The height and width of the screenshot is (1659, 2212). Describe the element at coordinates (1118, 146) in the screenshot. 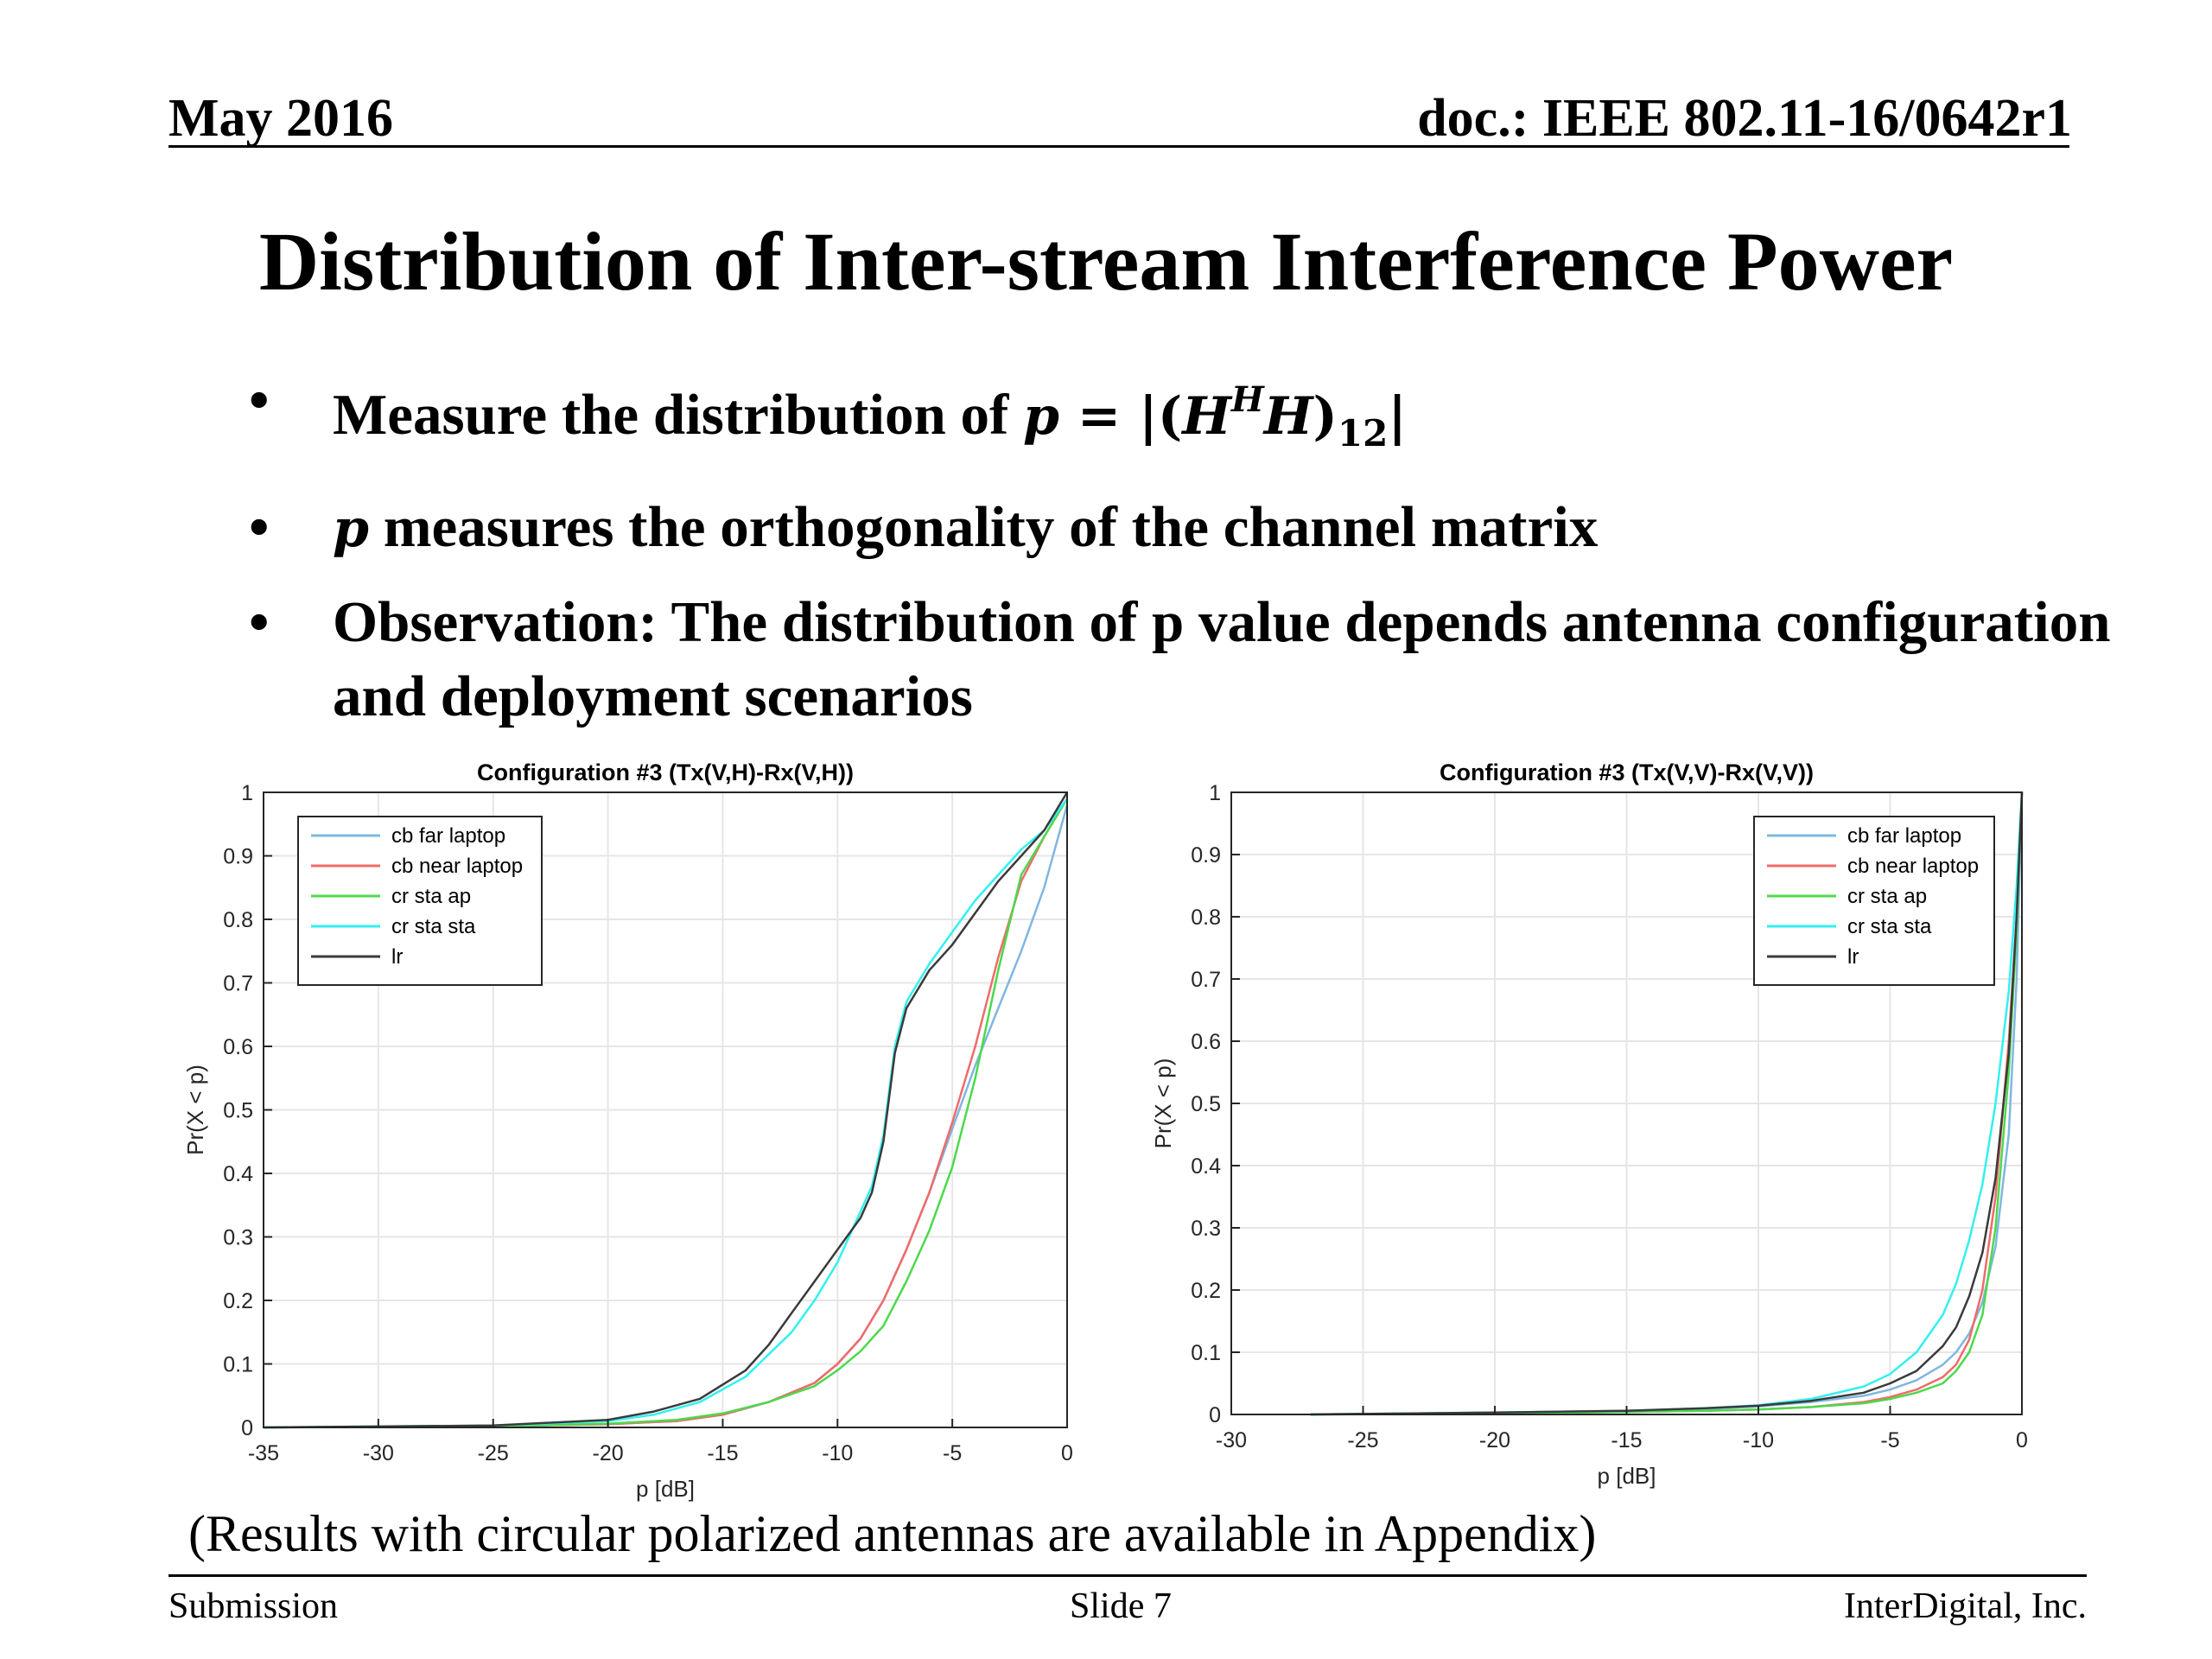

I see `header-rule` at that location.